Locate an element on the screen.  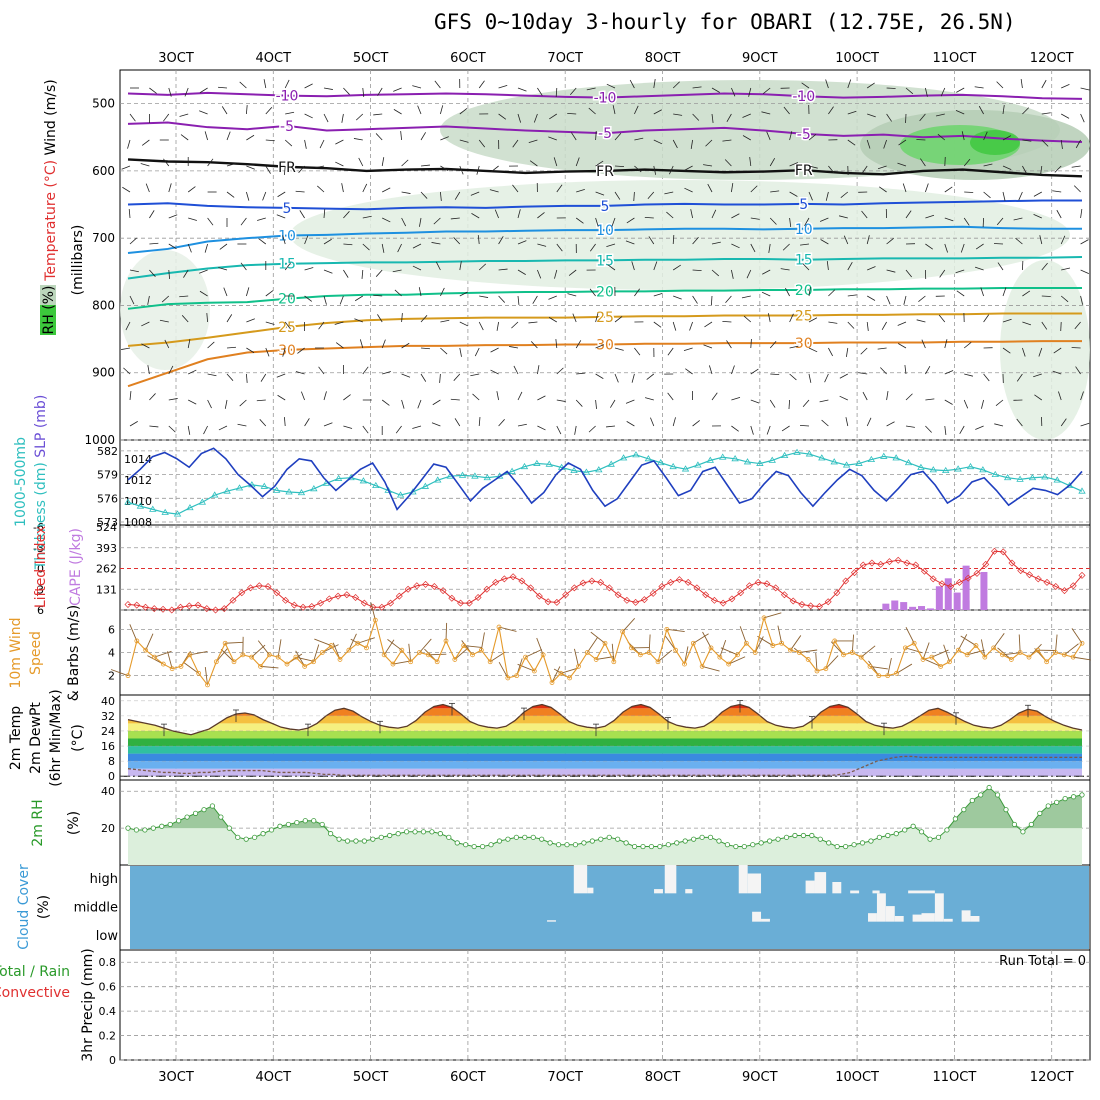
y-axis-label-part: Wind (m/s) is located at coordinates (51, 117).